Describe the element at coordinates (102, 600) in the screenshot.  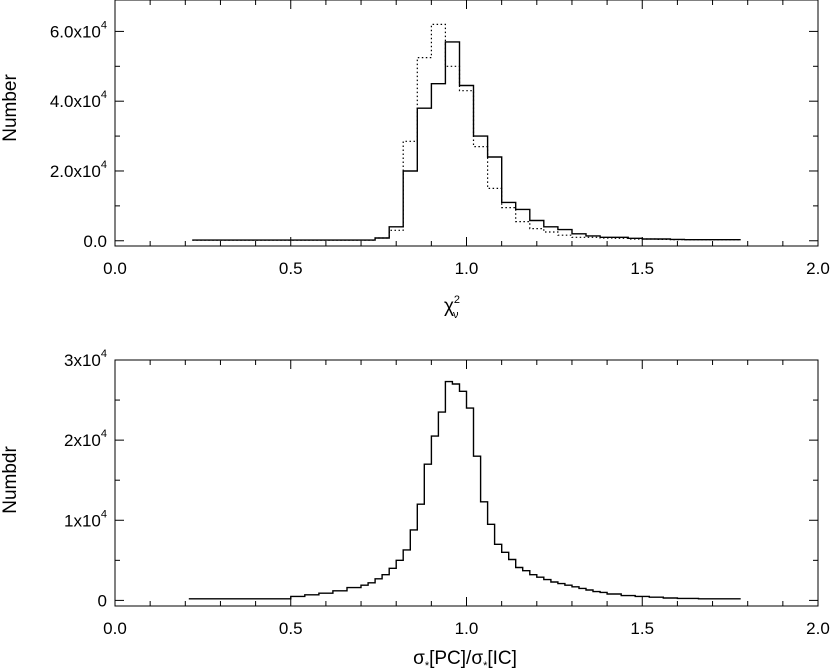
I see `y-tick-label: 0` at that location.